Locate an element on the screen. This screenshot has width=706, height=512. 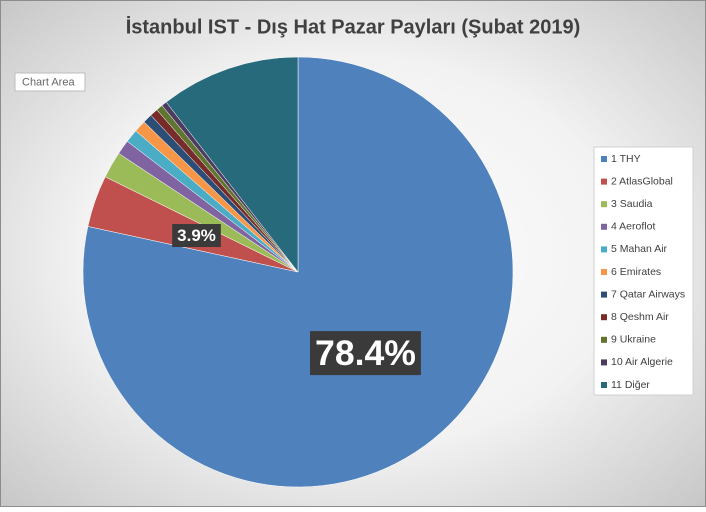
legend-label: 4 Aeroflot is located at coordinates (633, 227).